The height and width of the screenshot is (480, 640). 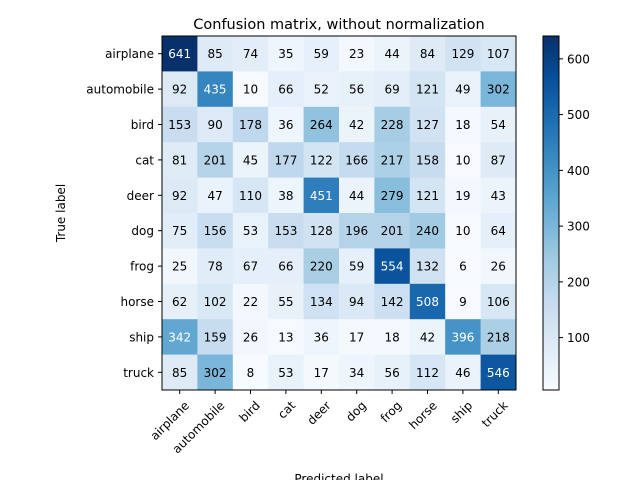 What do you see at coordinates (578, 227) in the screenshot?
I see `colorbar-tick-label: 300` at bounding box center [578, 227].